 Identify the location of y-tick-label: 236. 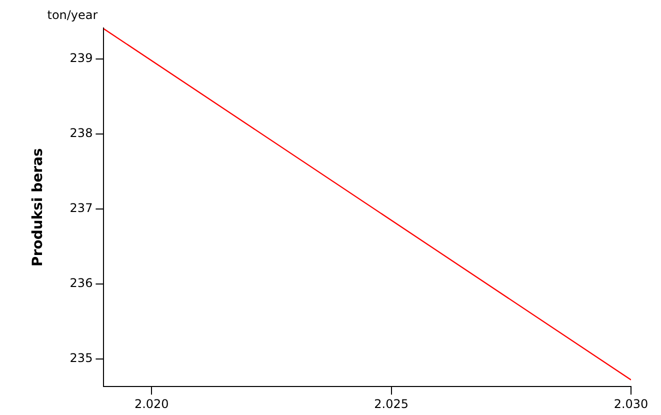
(81, 283).